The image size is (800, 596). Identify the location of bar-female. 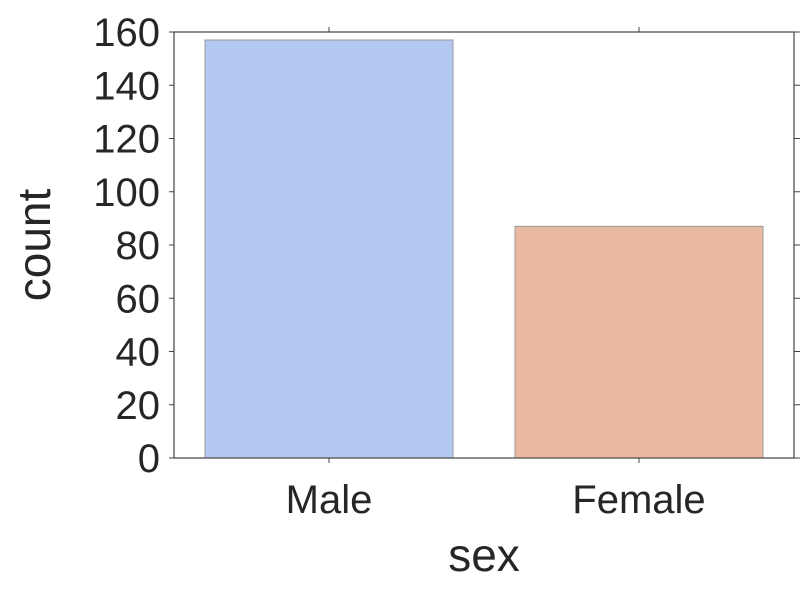
(639, 342).